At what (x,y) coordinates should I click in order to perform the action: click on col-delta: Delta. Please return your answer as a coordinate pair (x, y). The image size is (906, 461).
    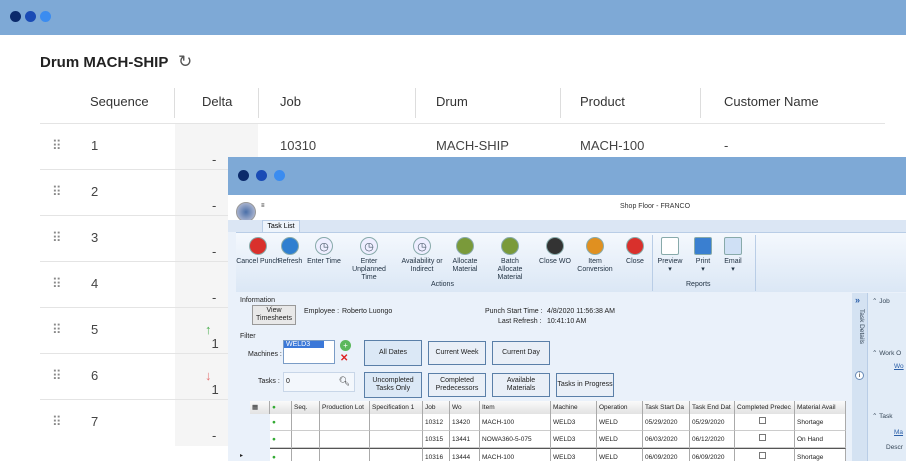
    Looking at the image, I should click on (217, 101).